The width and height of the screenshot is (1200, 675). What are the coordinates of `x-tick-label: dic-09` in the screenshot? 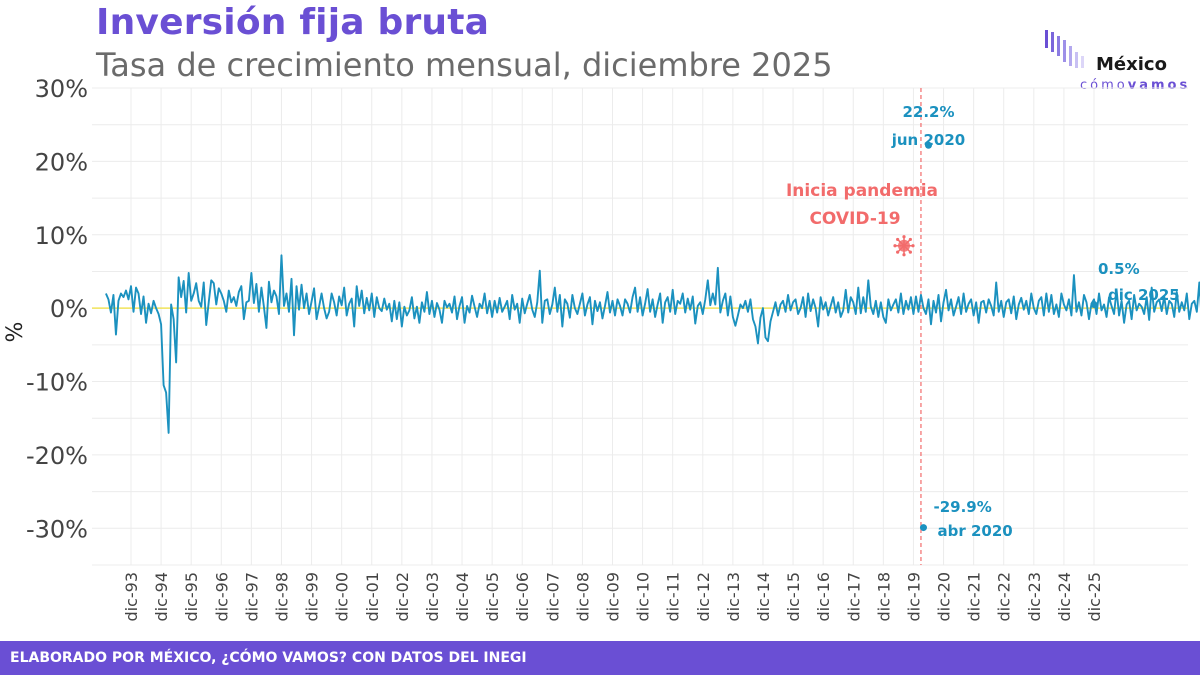 It's located at (613, 597).